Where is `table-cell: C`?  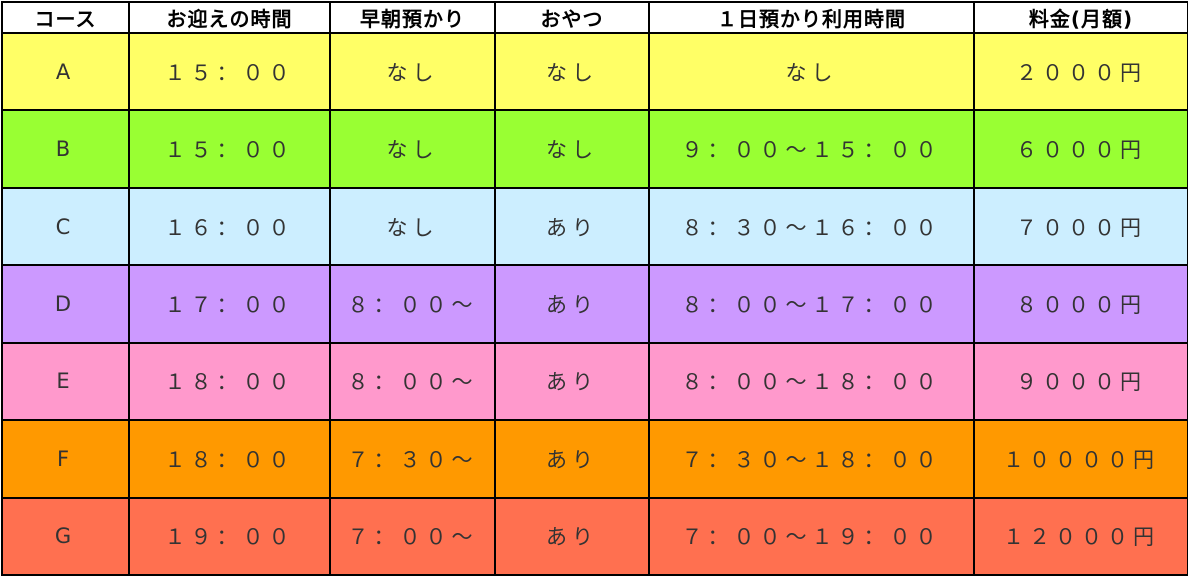 table-cell: C is located at coordinates (65, 226).